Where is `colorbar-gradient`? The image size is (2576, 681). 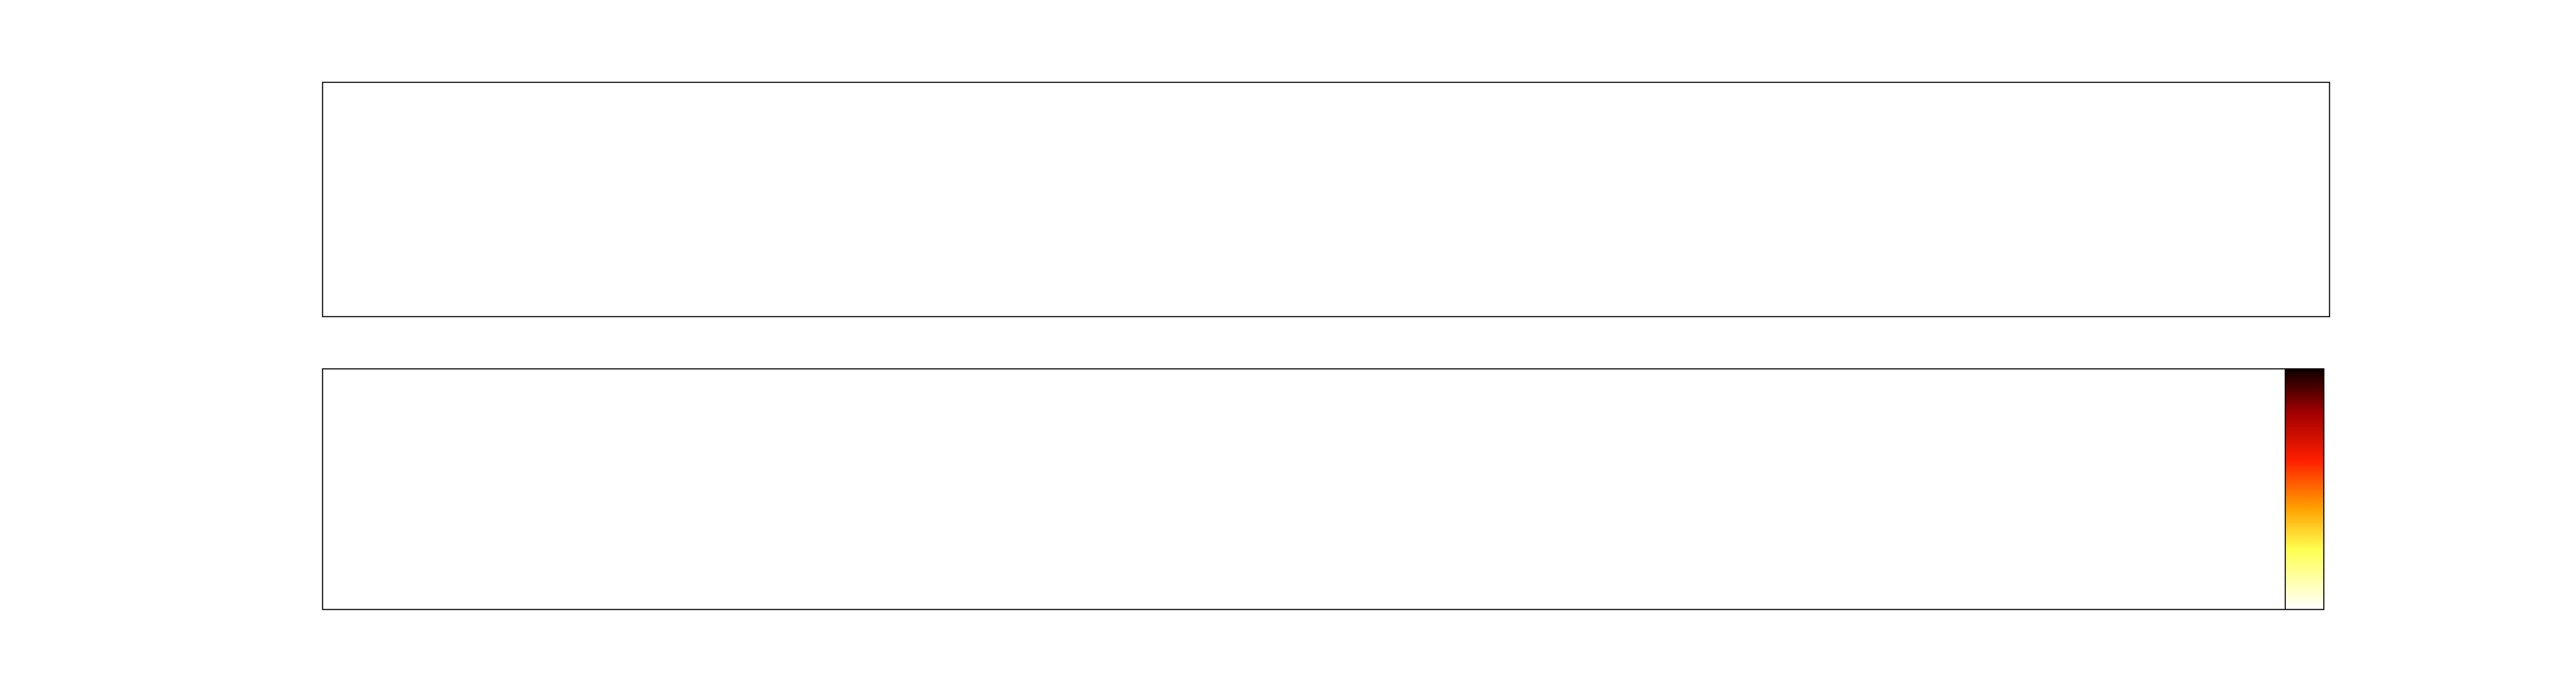
colorbar-gradient is located at coordinates (2304, 489).